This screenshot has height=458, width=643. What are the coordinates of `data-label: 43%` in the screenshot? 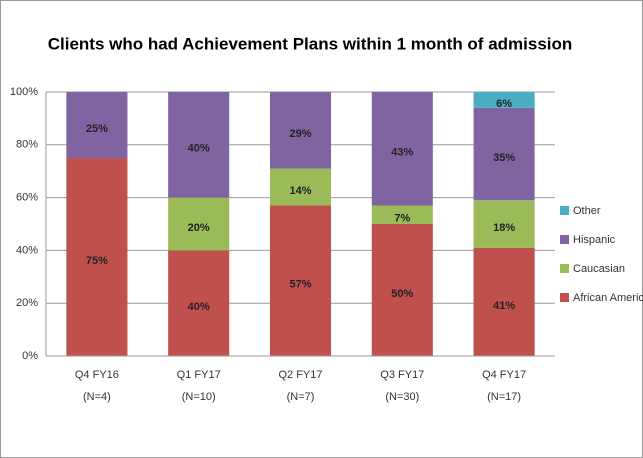 It's located at (402, 153).